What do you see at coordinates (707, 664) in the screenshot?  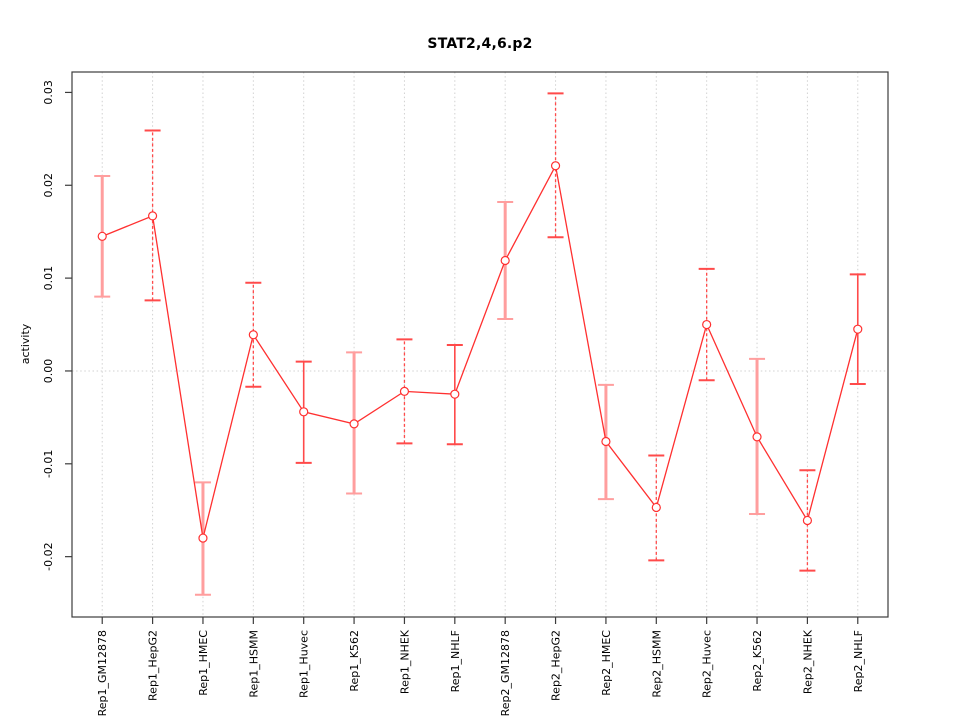 I see `x-tick-label: Rep2_Huvec` at bounding box center [707, 664].